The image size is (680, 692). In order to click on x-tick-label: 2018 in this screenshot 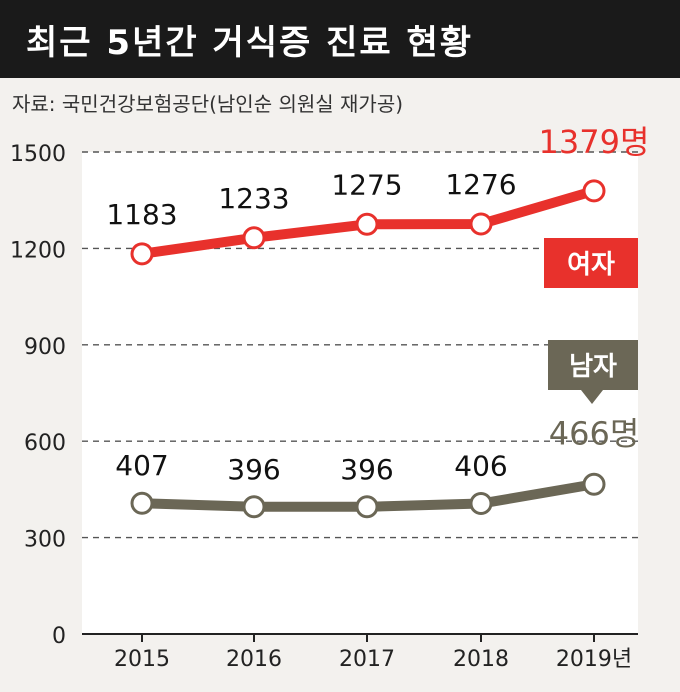, I will do `click(481, 659)`.